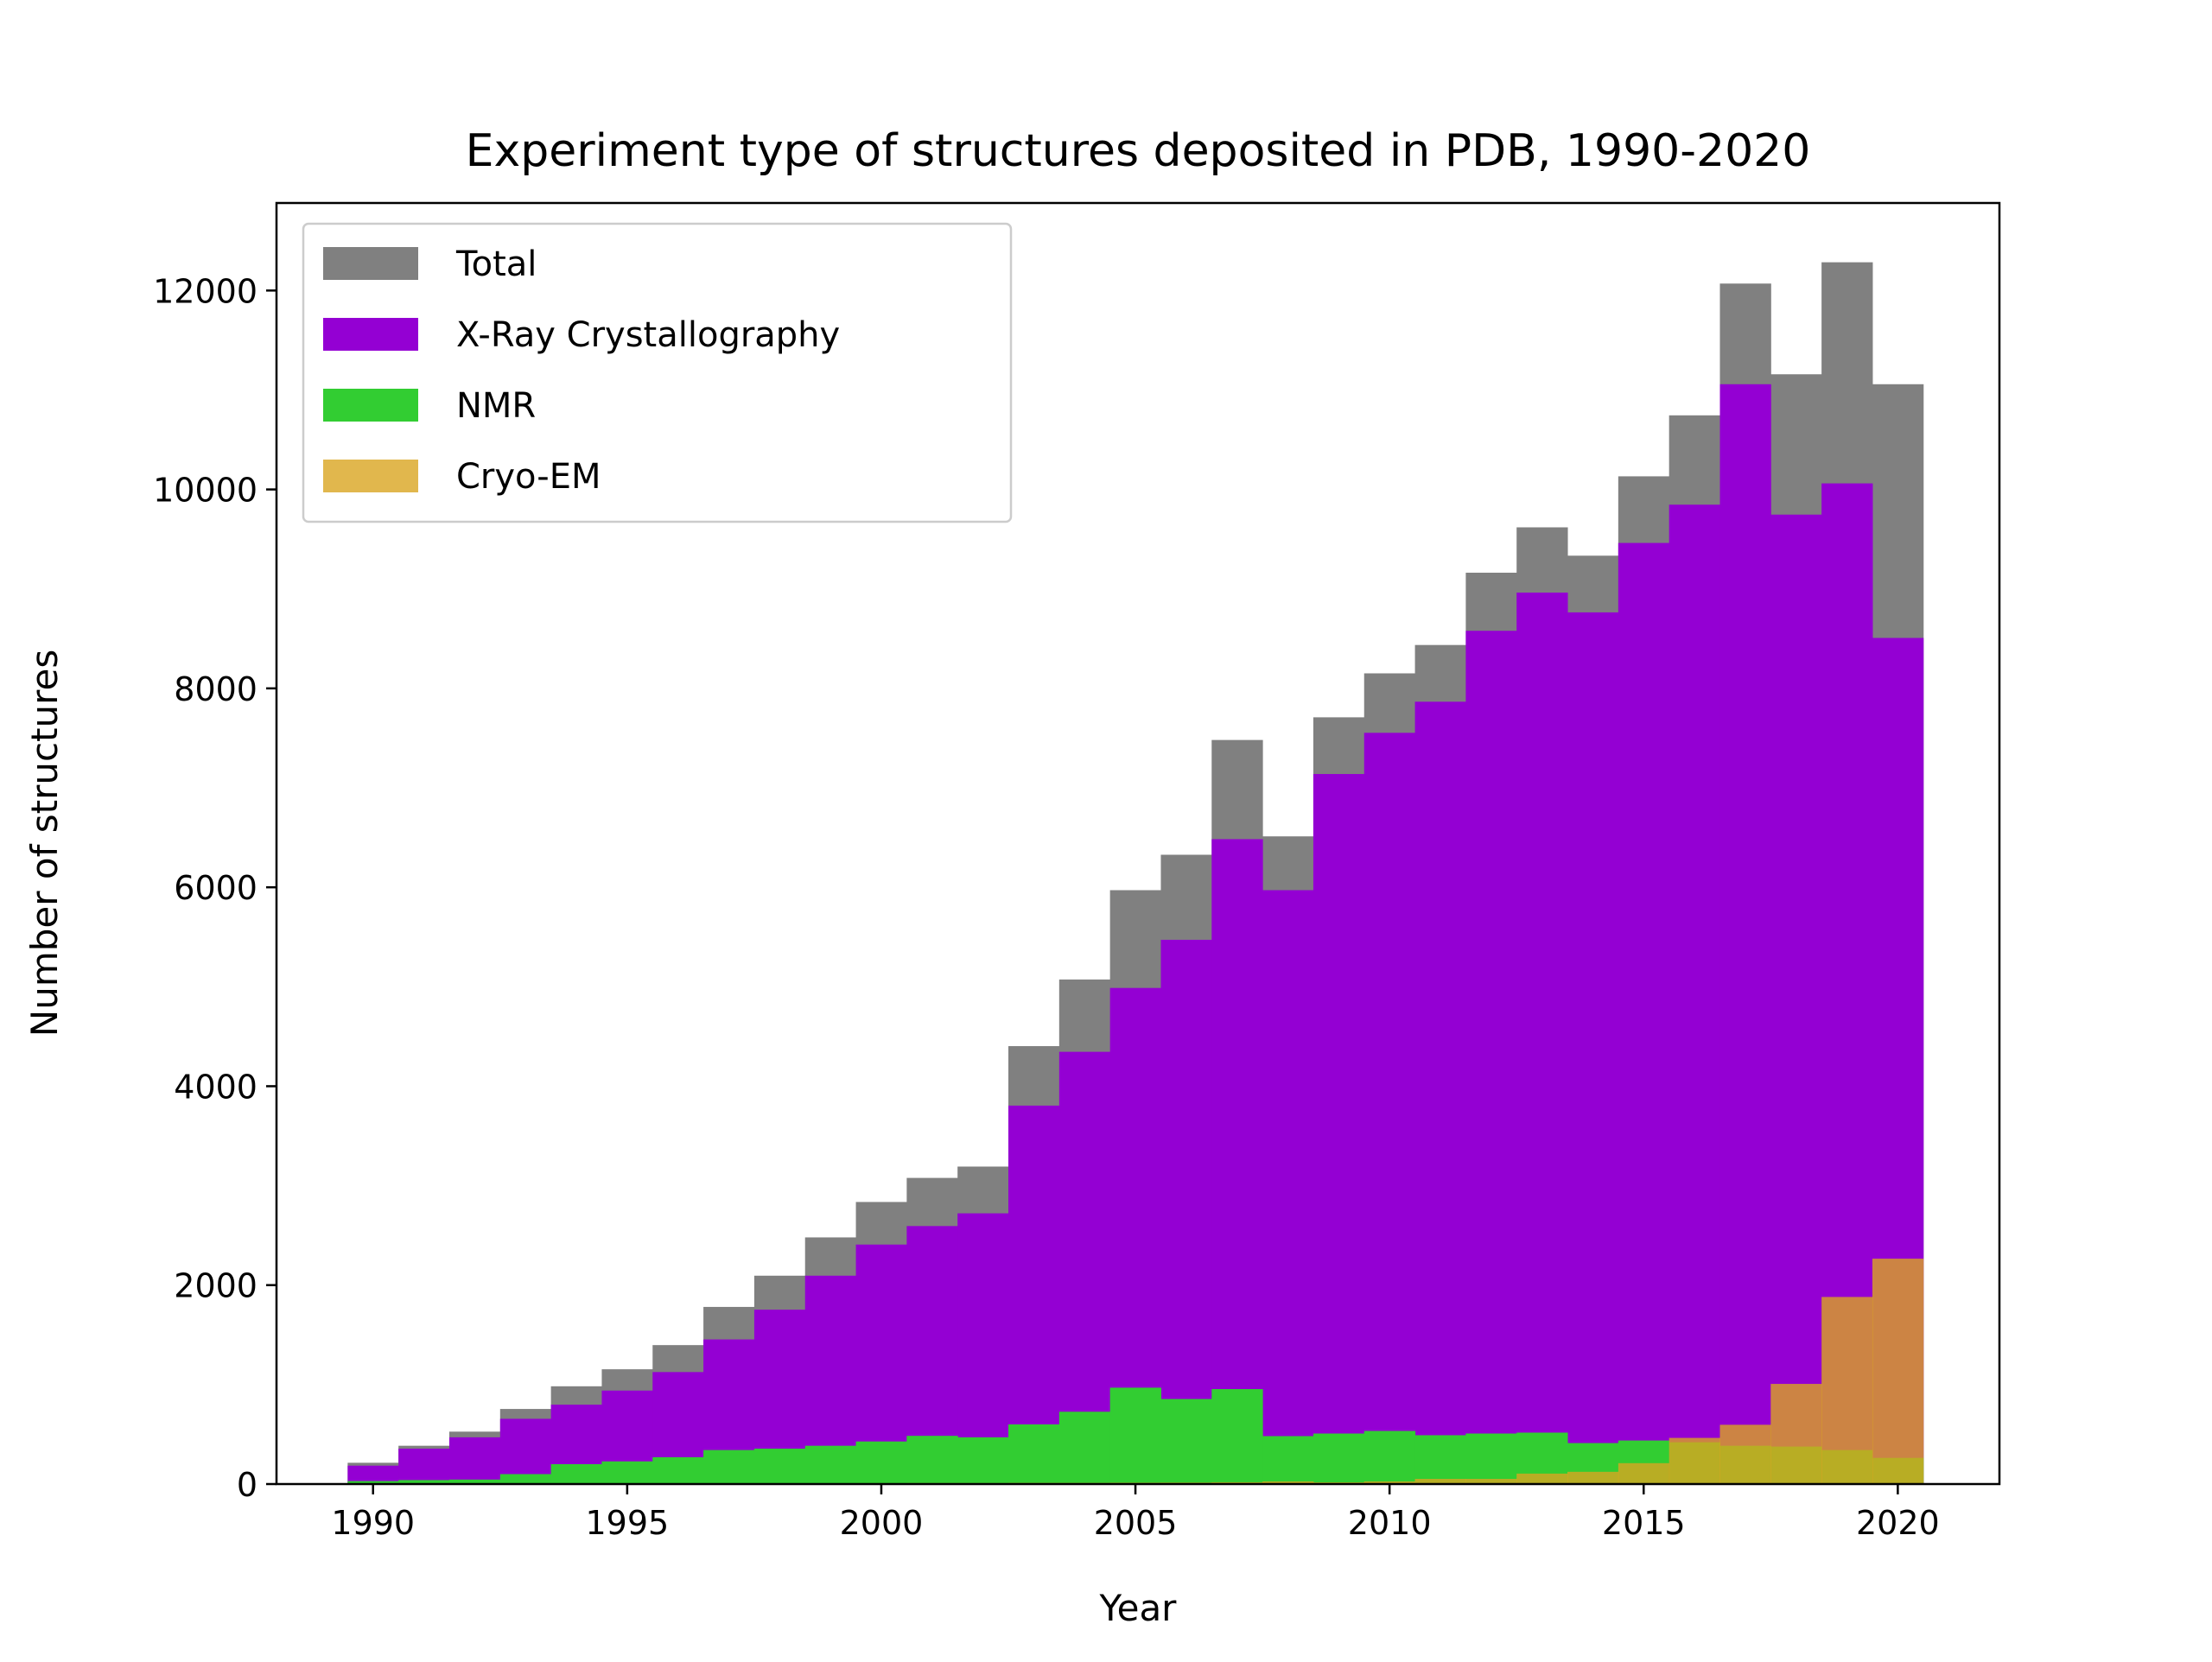  What do you see at coordinates (1389, 1457) in the screenshot?
I see `bar-nmr-2010` at bounding box center [1389, 1457].